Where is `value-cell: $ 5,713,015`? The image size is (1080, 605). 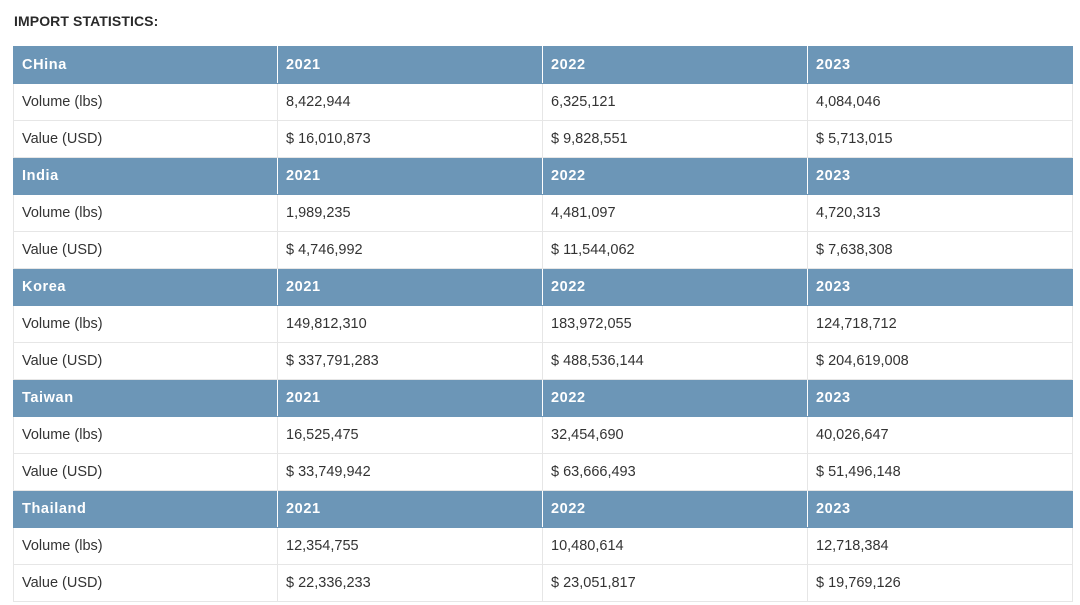
value-cell: $ 5,713,015 is located at coordinates (940, 139).